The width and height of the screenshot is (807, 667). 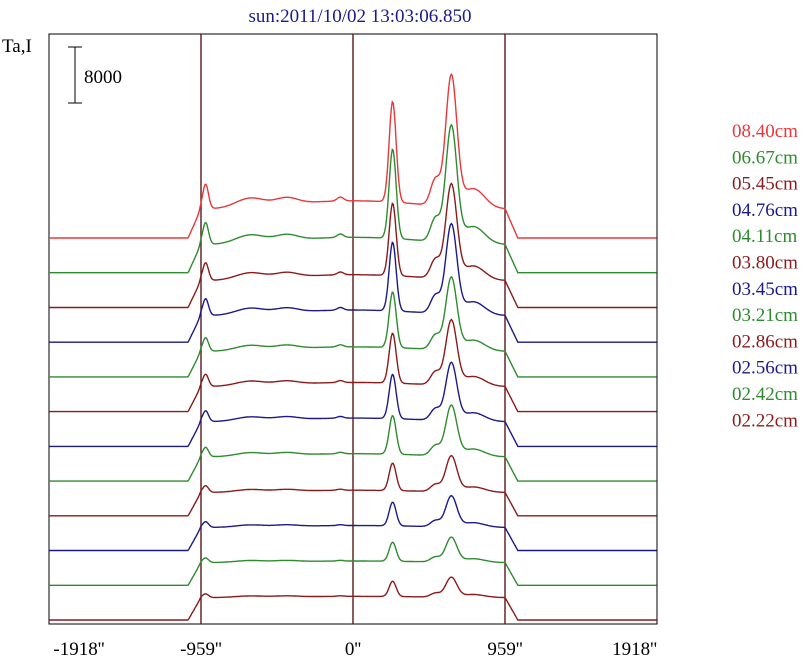 What do you see at coordinates (17, 46) in the screenshot?
I see `y-axis-label: Ta,I` at bounding box center [17, 46].